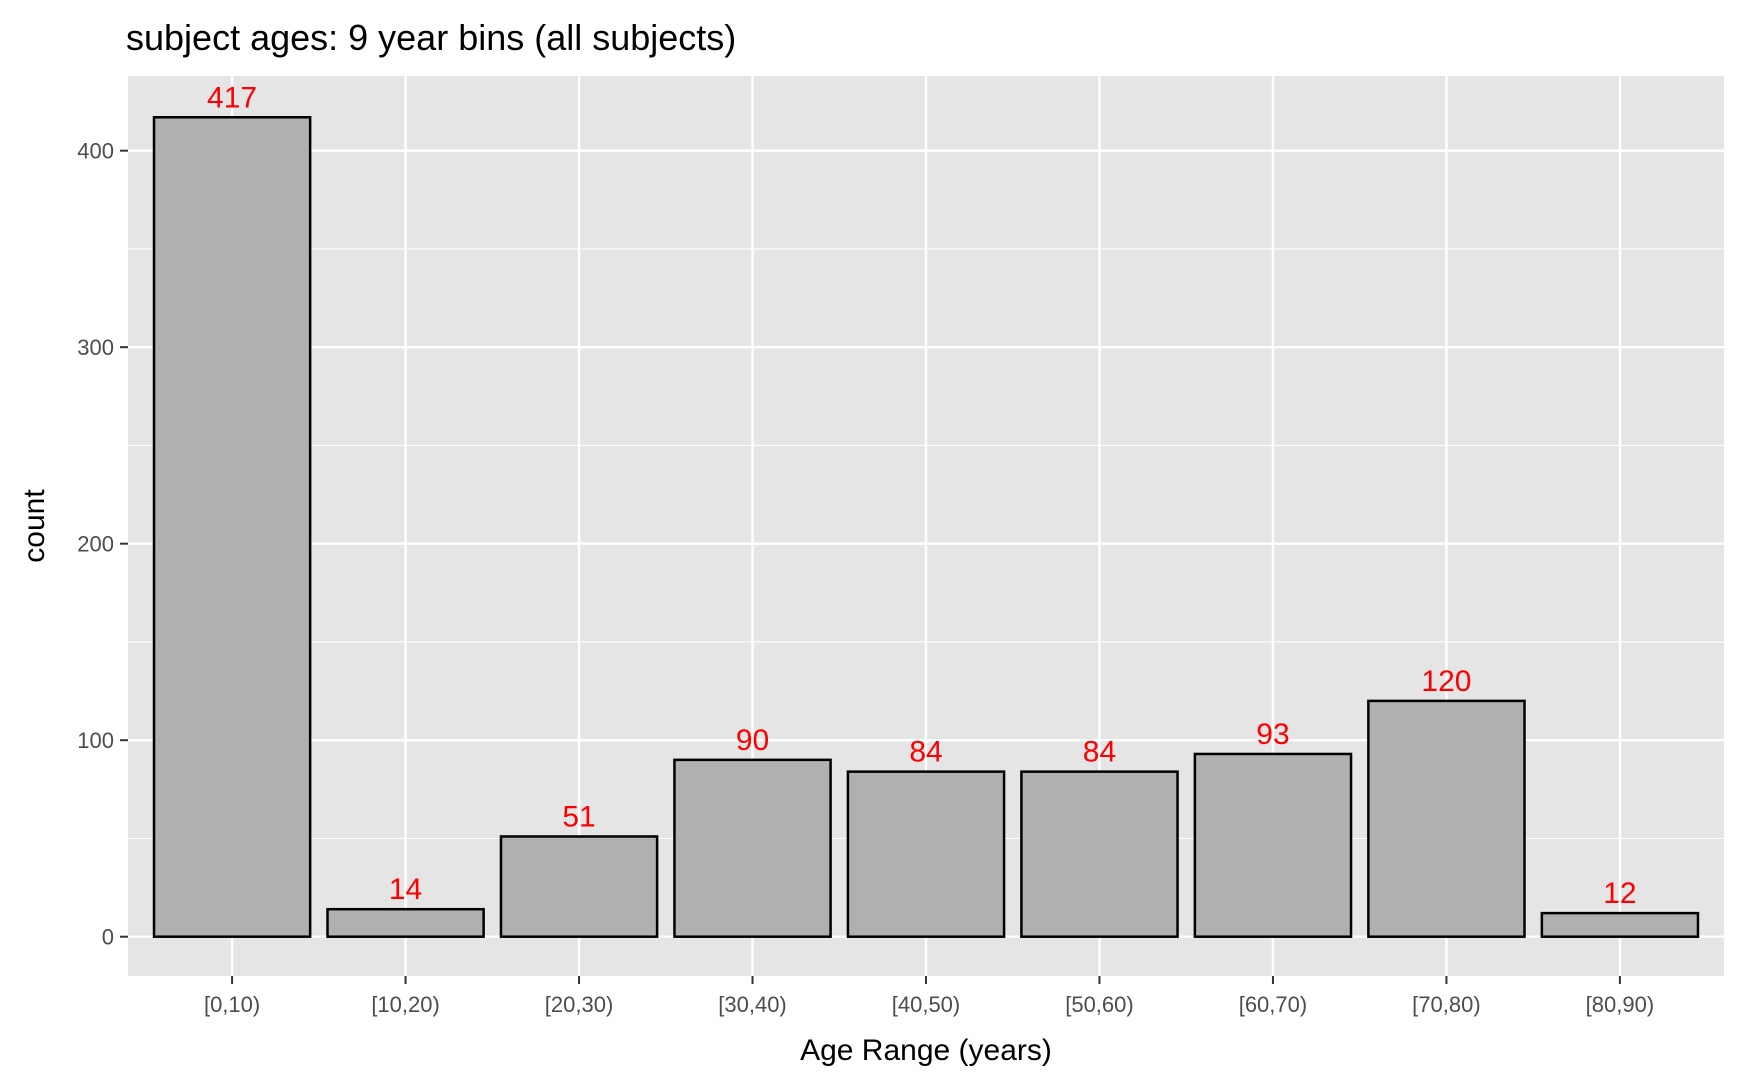 The width and height of the screenshot is (1750, 1081). What do you see at coordinates (232, 97) in the screenshot?
I see `data-label: 417` at bounding box center [232, 97].